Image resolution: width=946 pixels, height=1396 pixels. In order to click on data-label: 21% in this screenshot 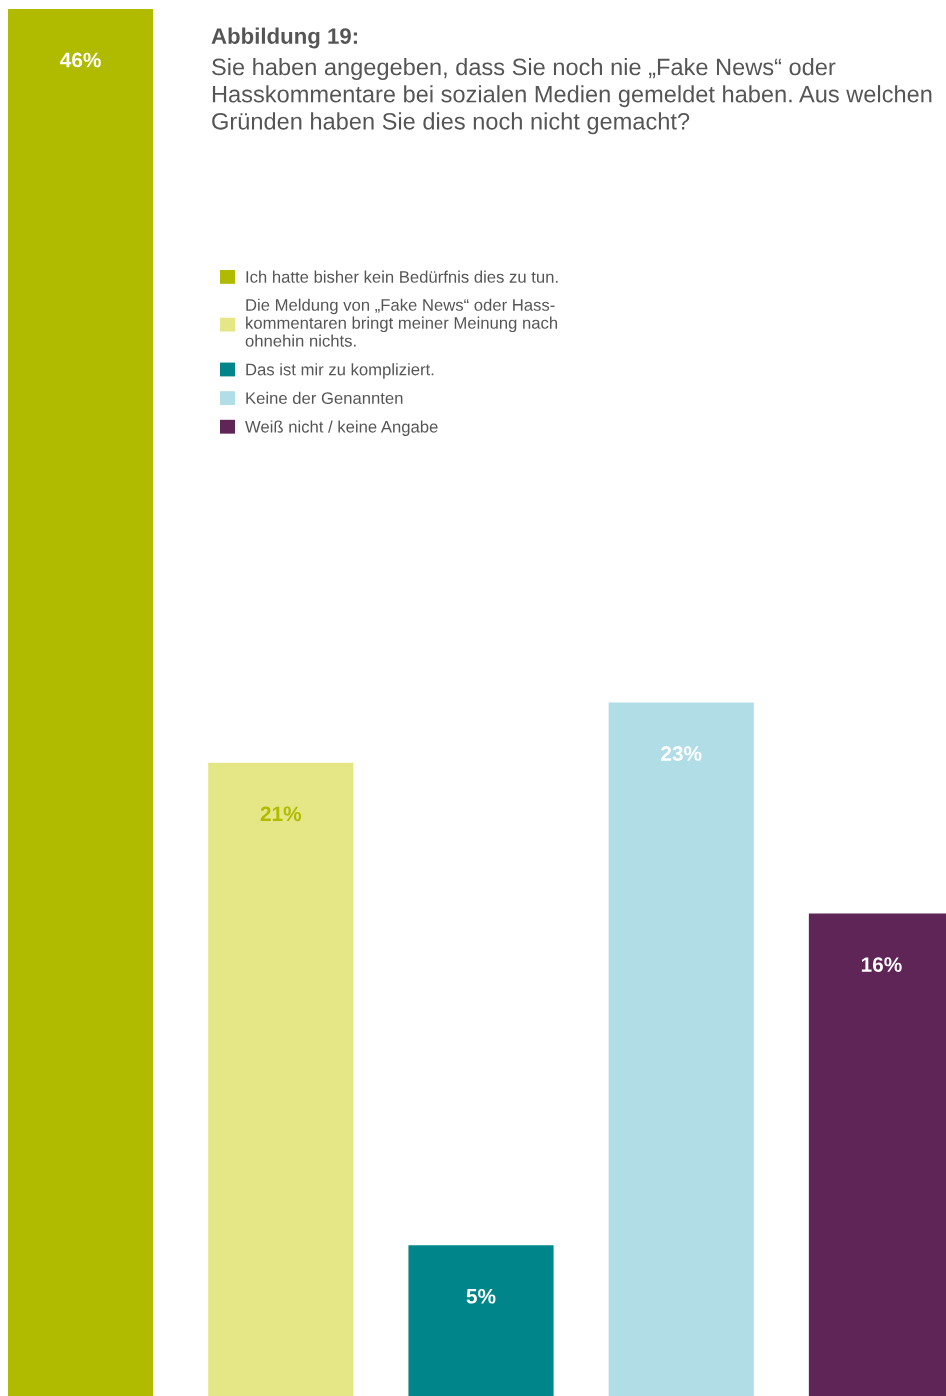, I will do `click(281, 814)`.